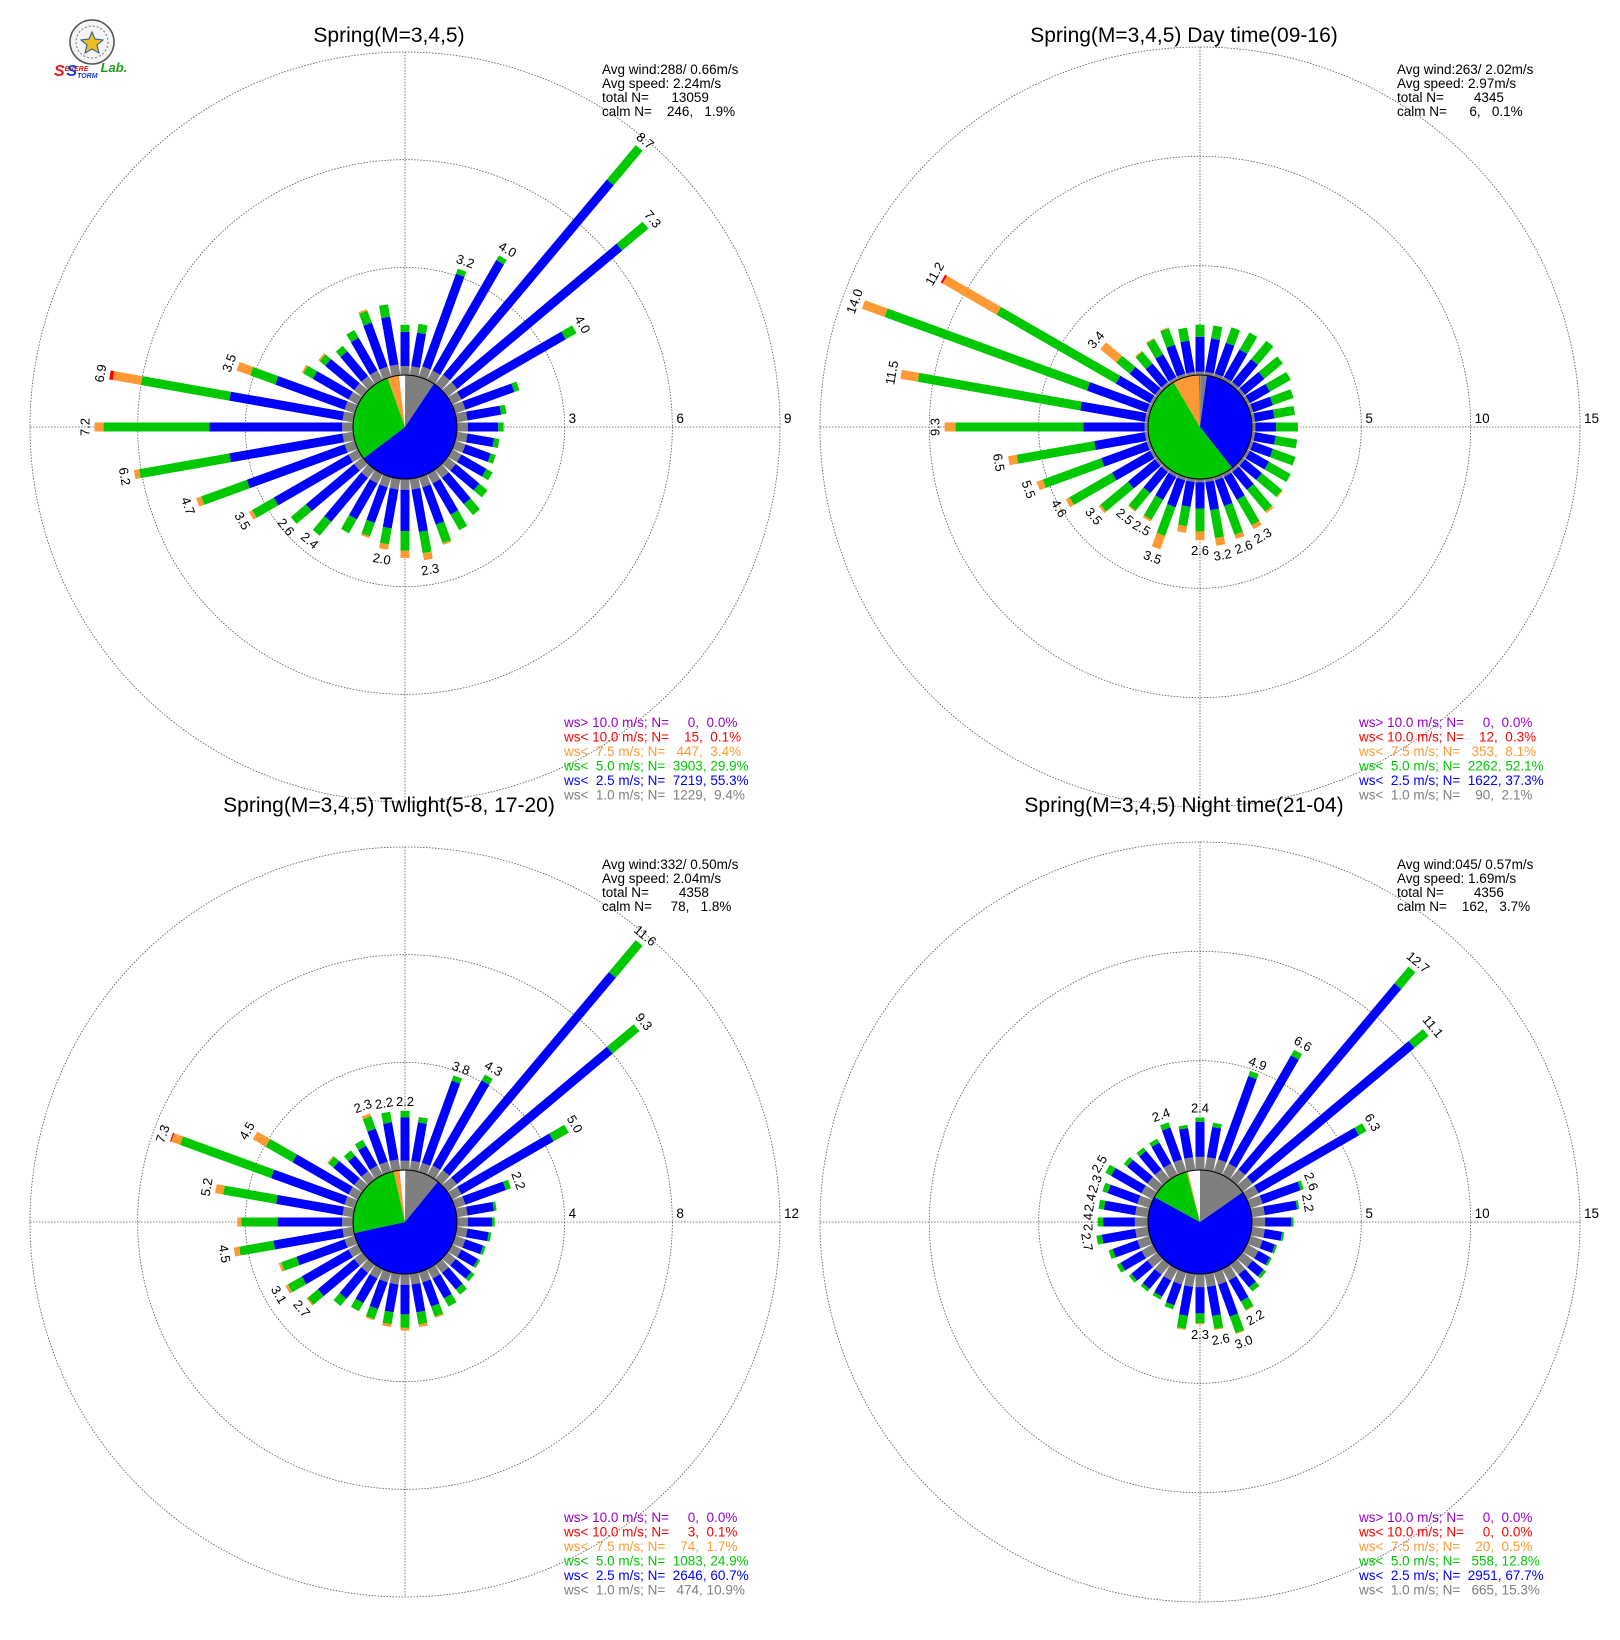 The image size is (1620, 1640). What do you see at coordinates (101, 373) in the screenshot?
I see `bar-value-label: 6.9` at bounding box center [101, 373].